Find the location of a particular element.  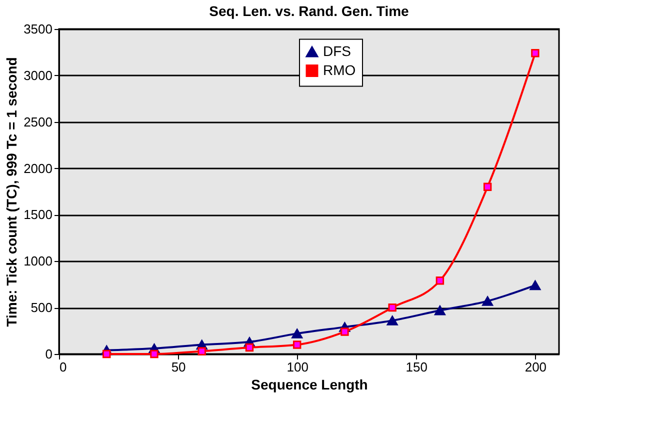

x-tick-label: 200 is located at coordinates (535, 367).